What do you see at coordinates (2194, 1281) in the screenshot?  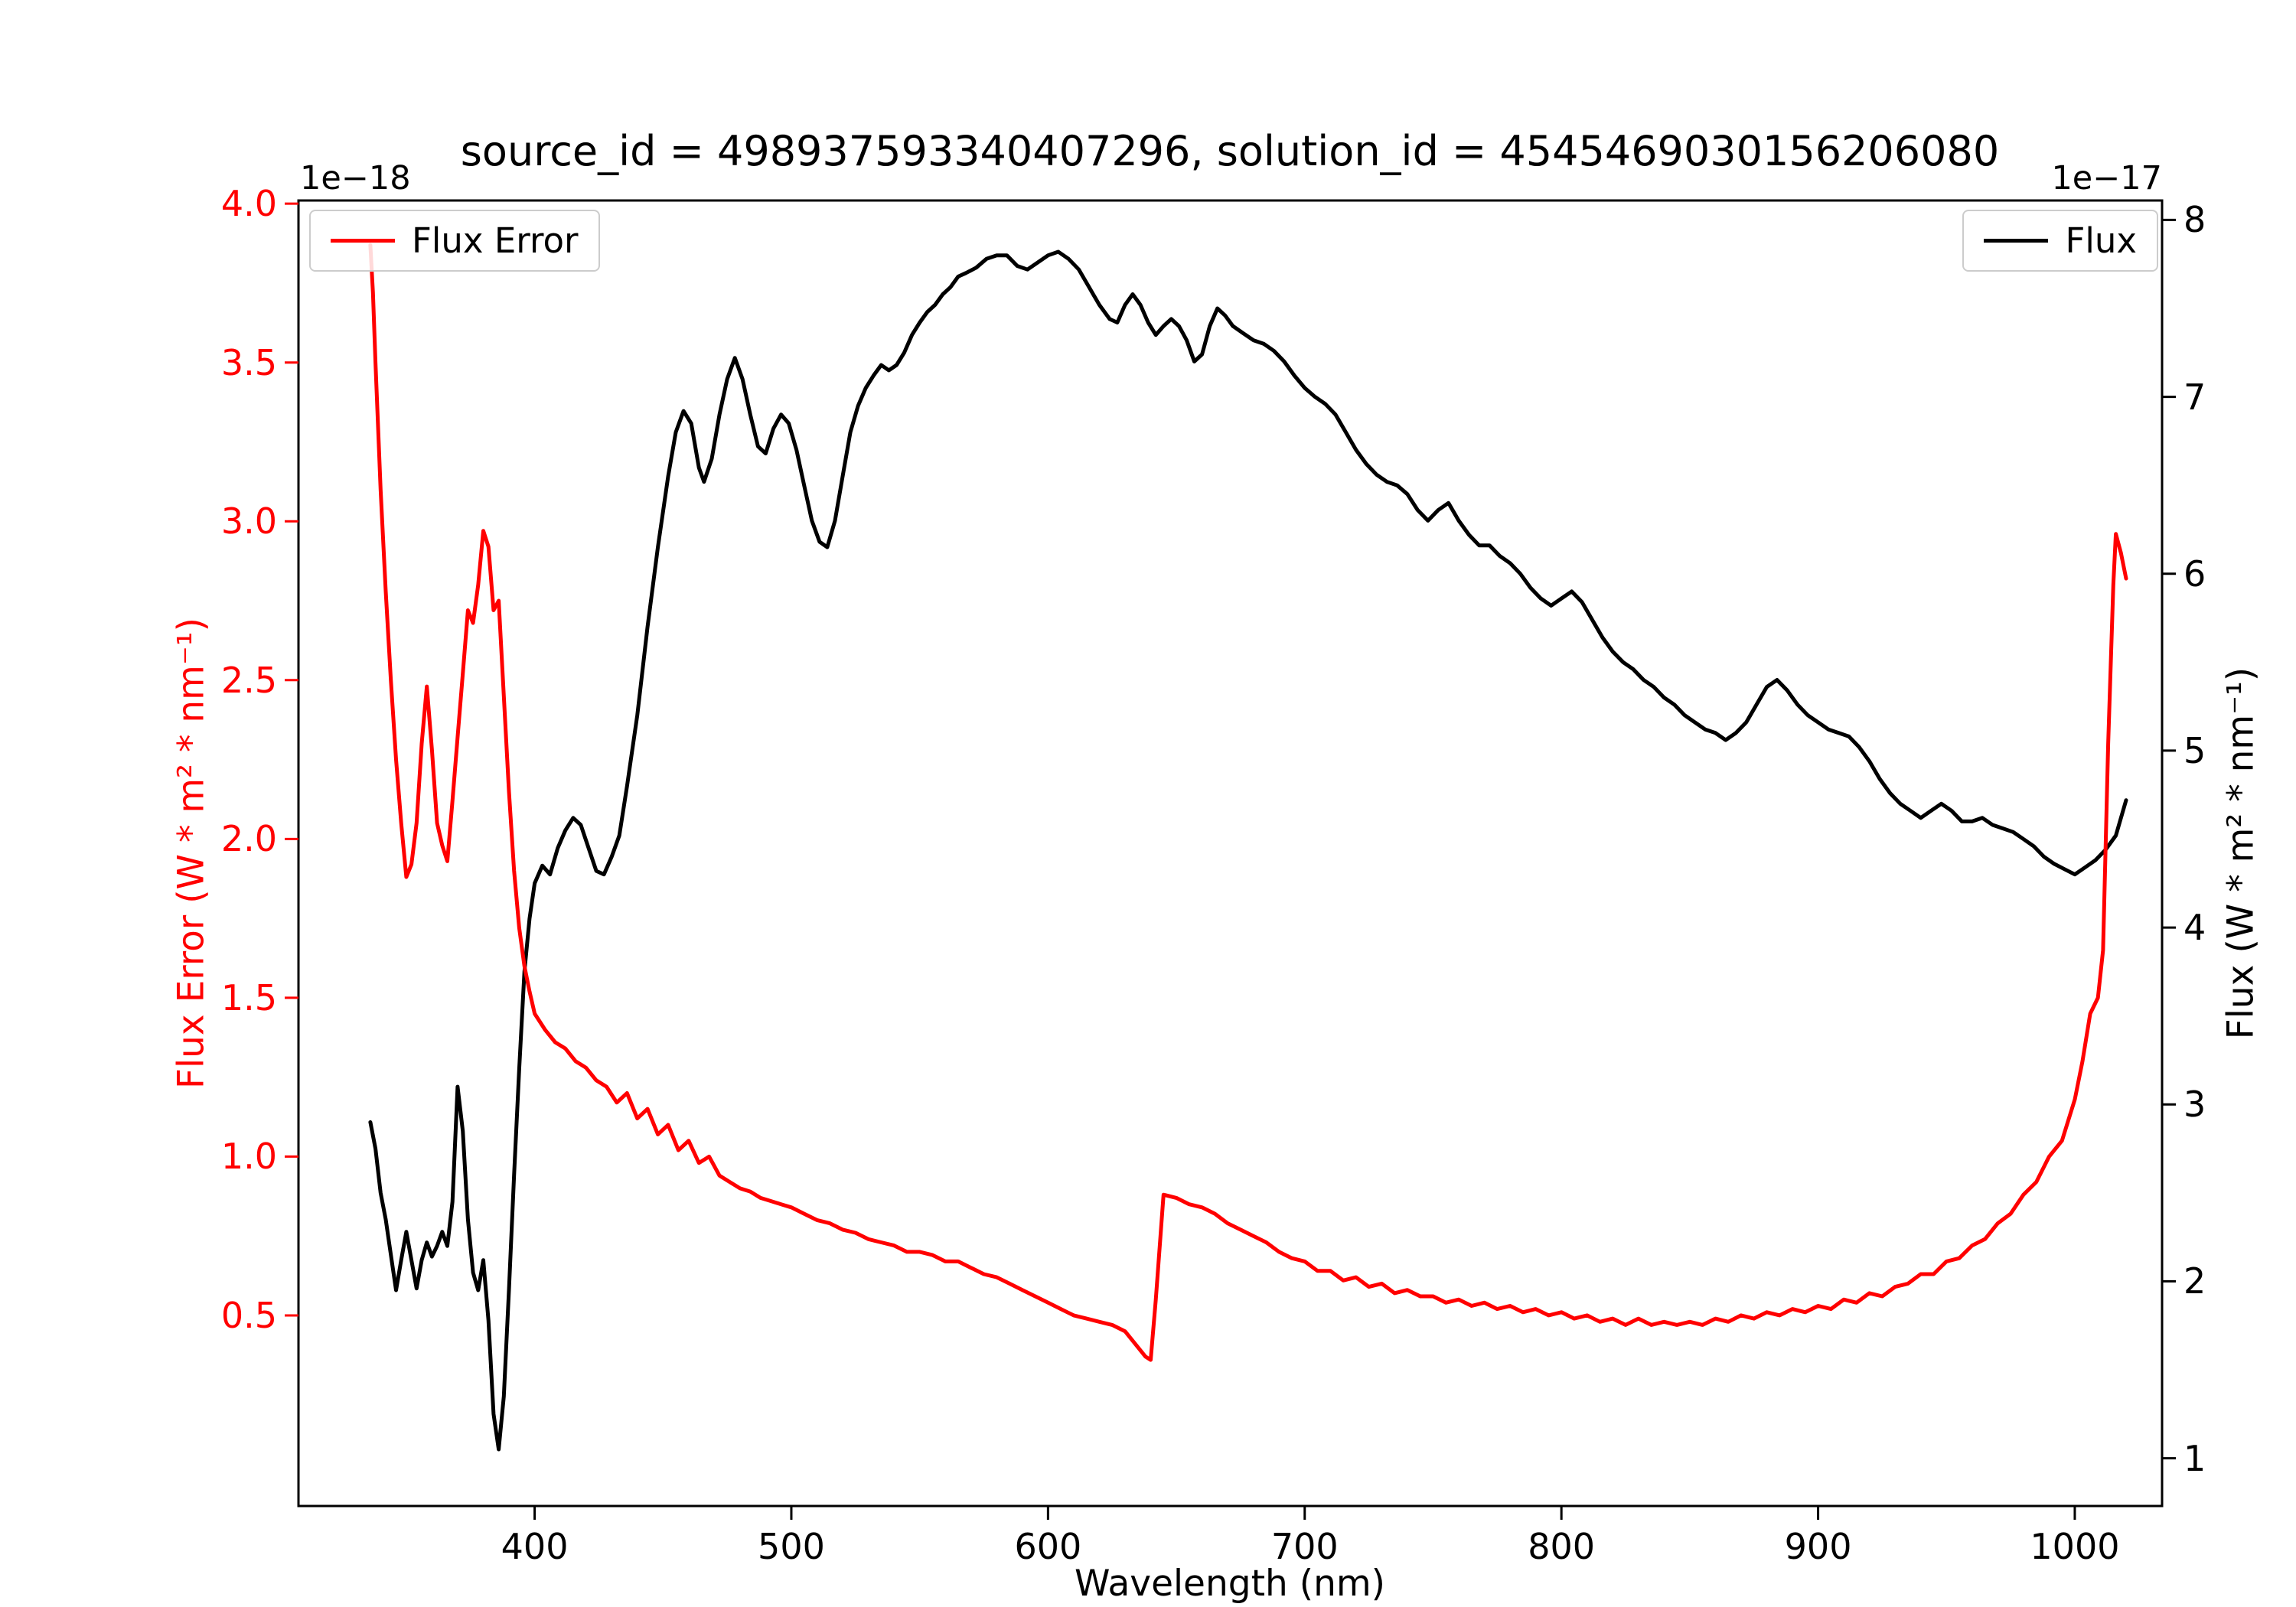 I see `right-y-tick-label: 2` at bounding box center [2194, 1281].